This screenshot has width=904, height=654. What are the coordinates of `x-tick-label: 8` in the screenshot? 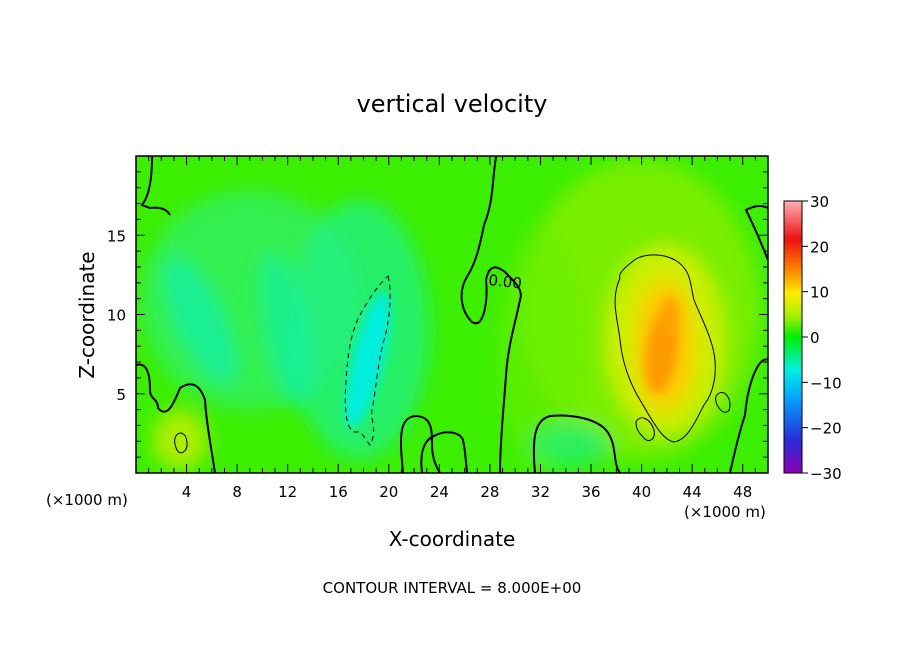 It's located at (237, 492).